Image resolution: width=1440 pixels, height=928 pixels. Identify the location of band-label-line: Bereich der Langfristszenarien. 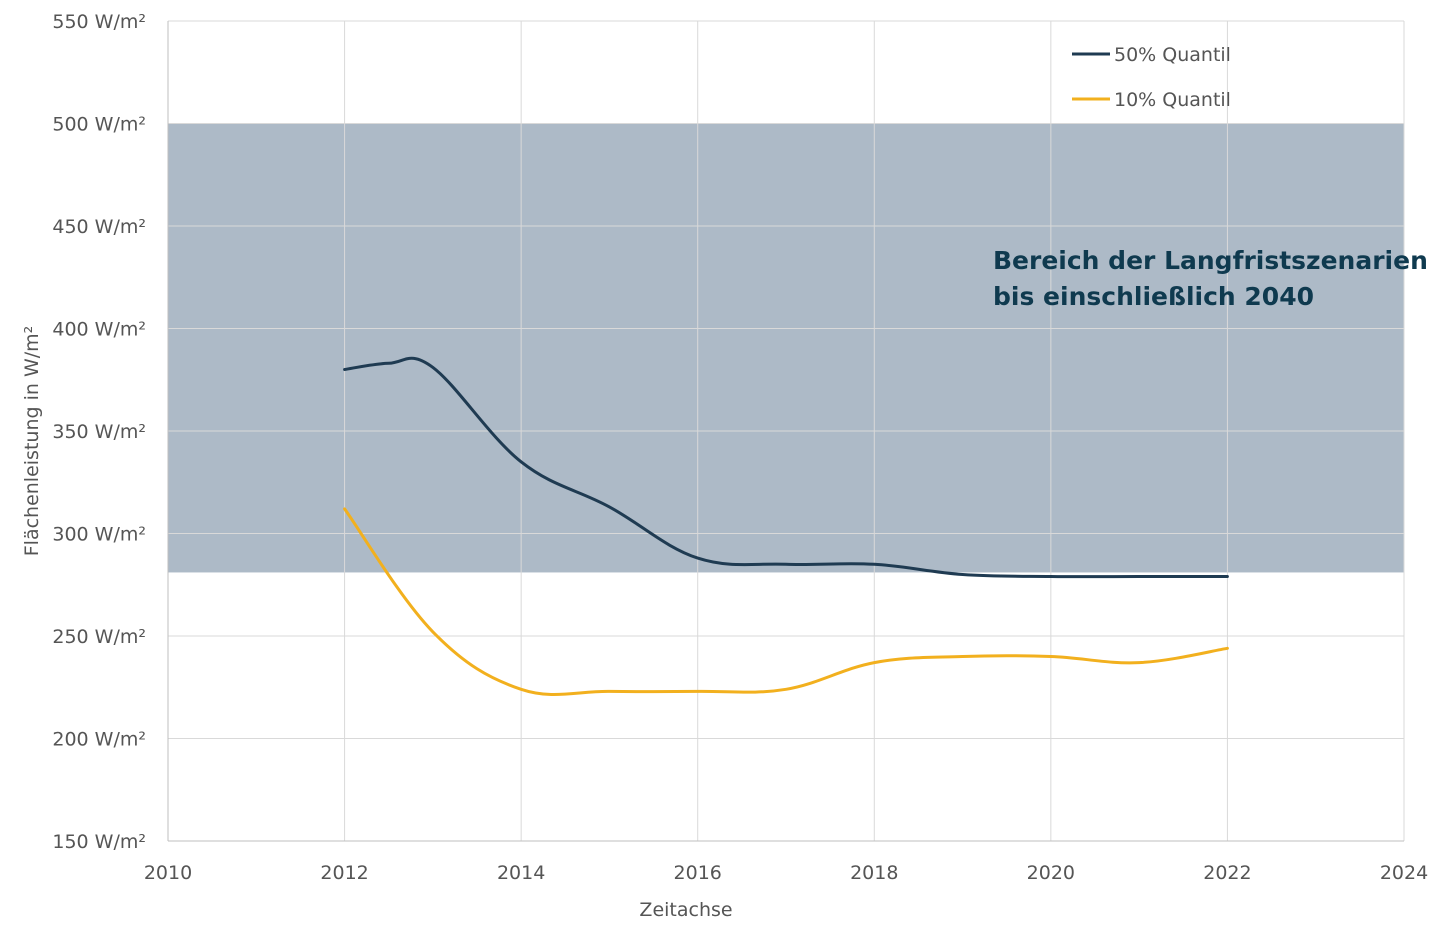
(1210, 260).